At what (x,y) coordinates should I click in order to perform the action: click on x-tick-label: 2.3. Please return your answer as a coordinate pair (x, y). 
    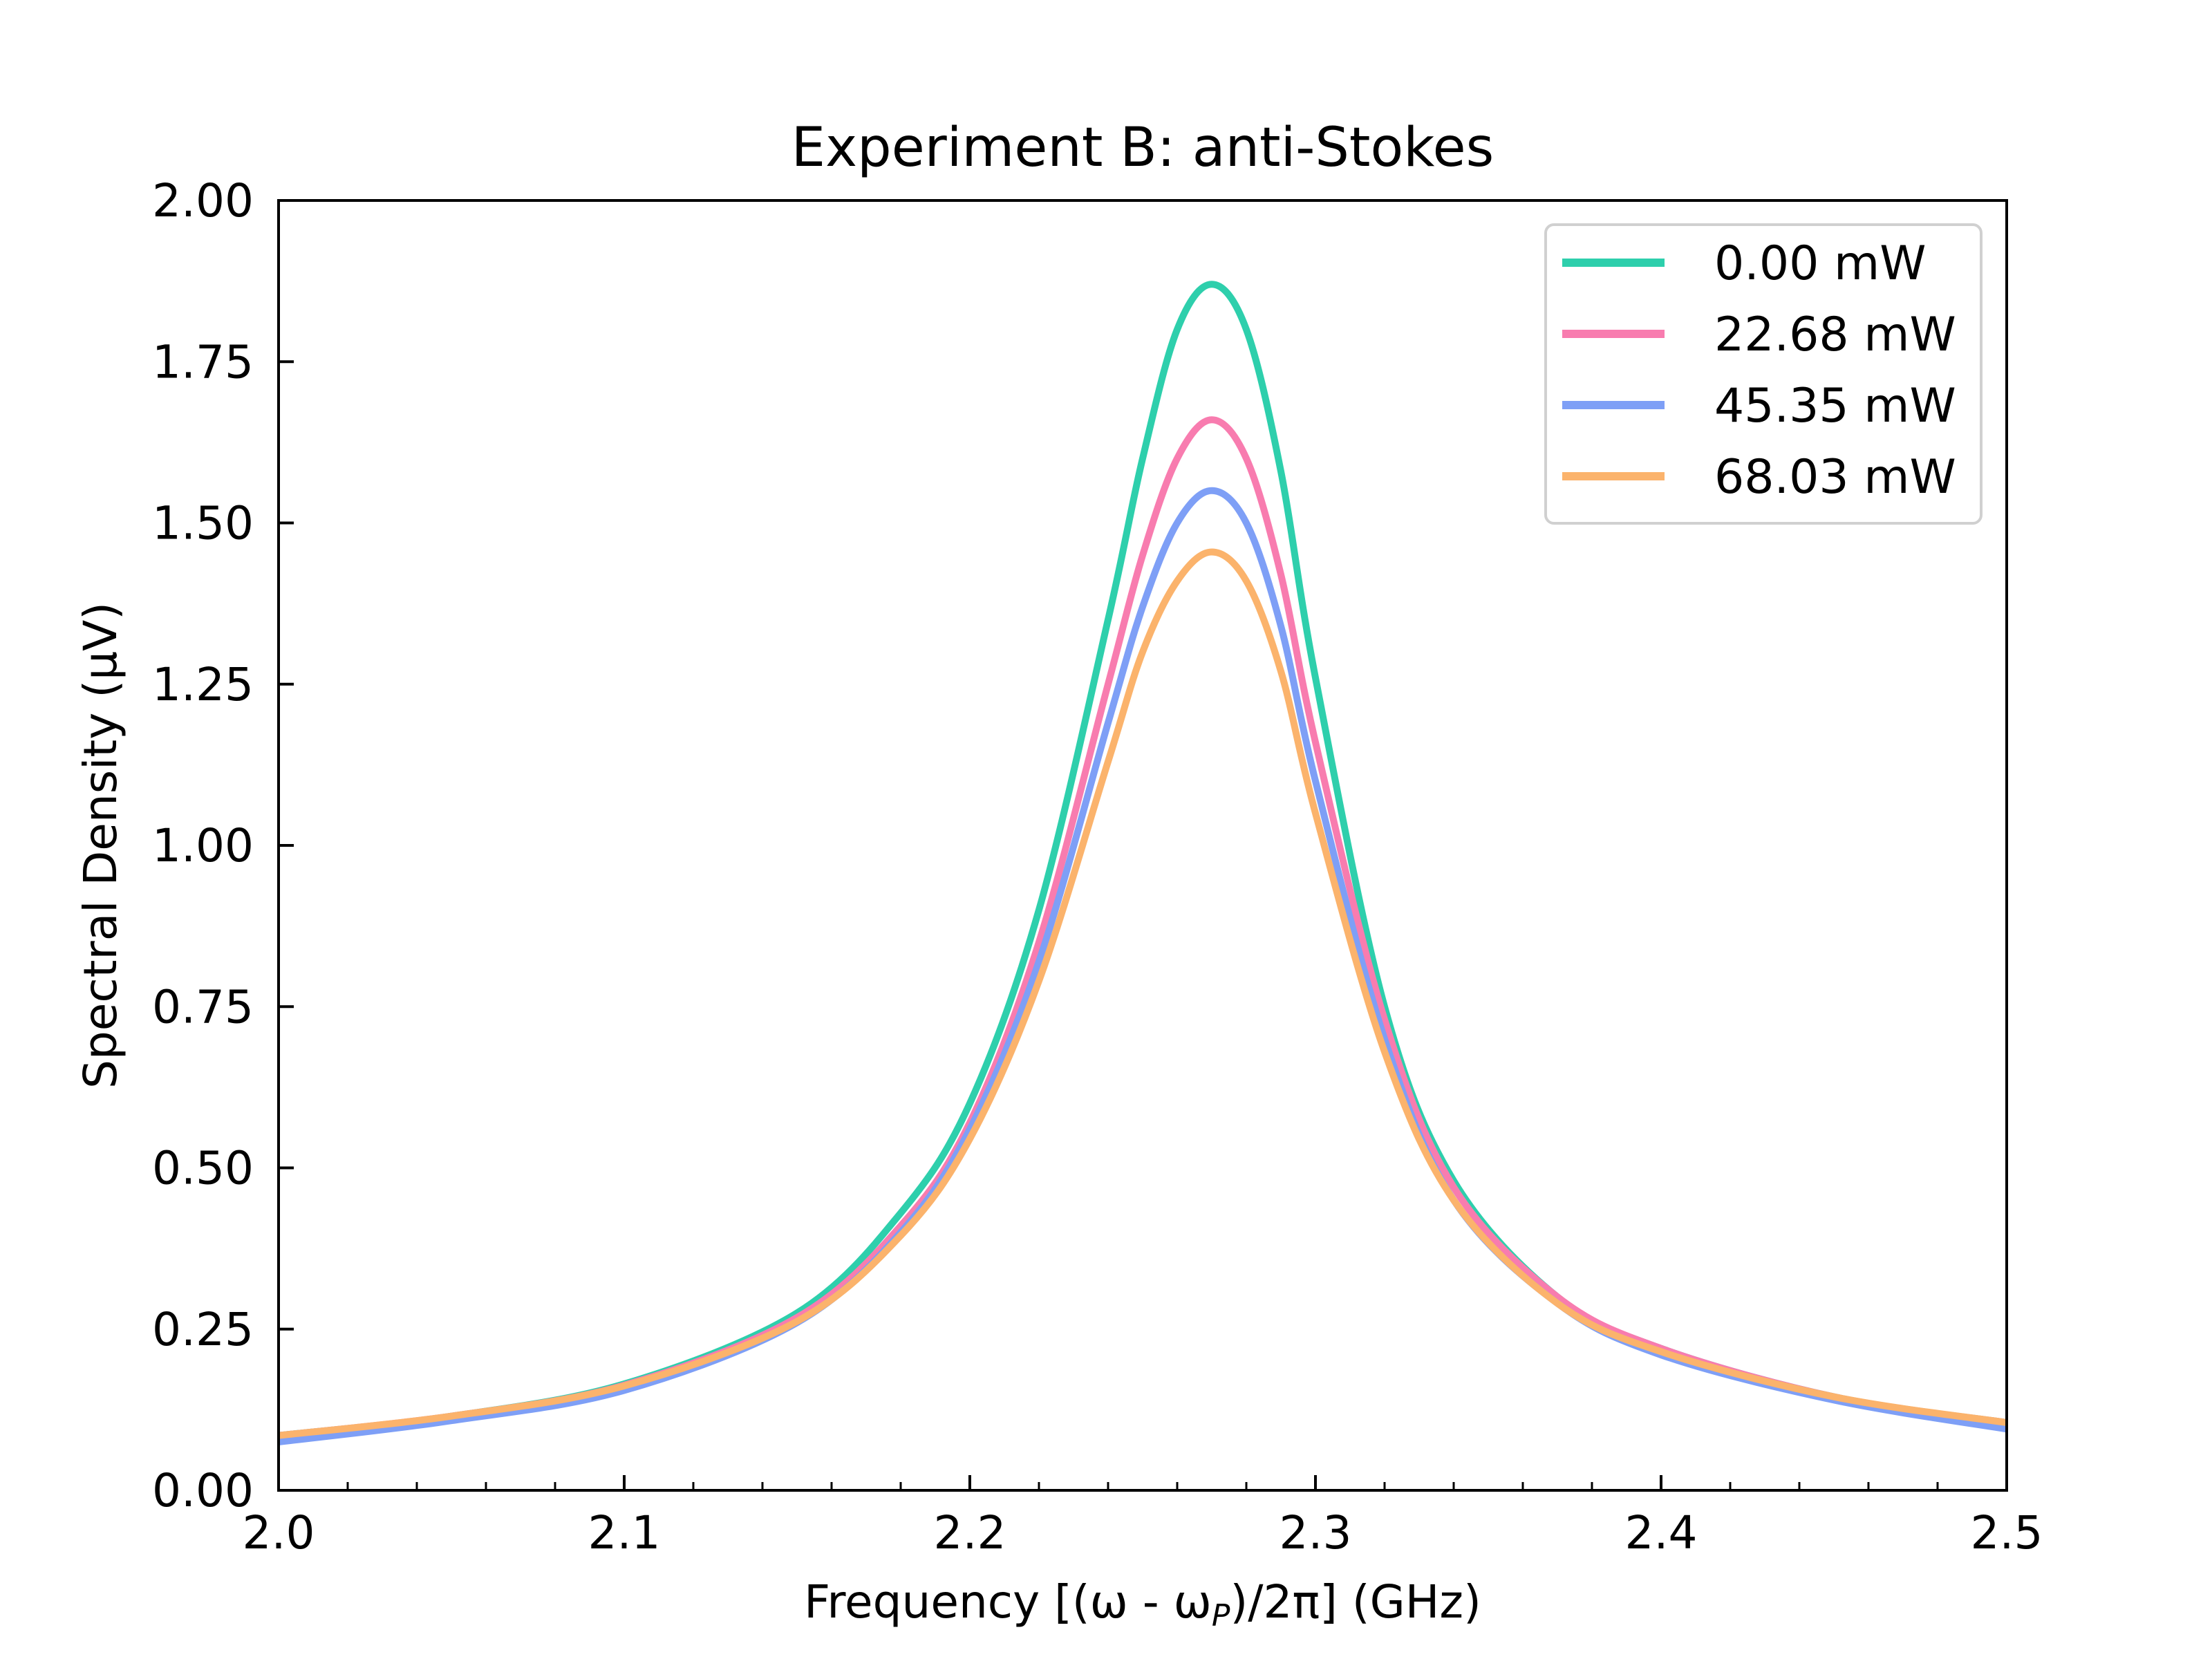
    Looking at the image, I should click on (1316, 1532).